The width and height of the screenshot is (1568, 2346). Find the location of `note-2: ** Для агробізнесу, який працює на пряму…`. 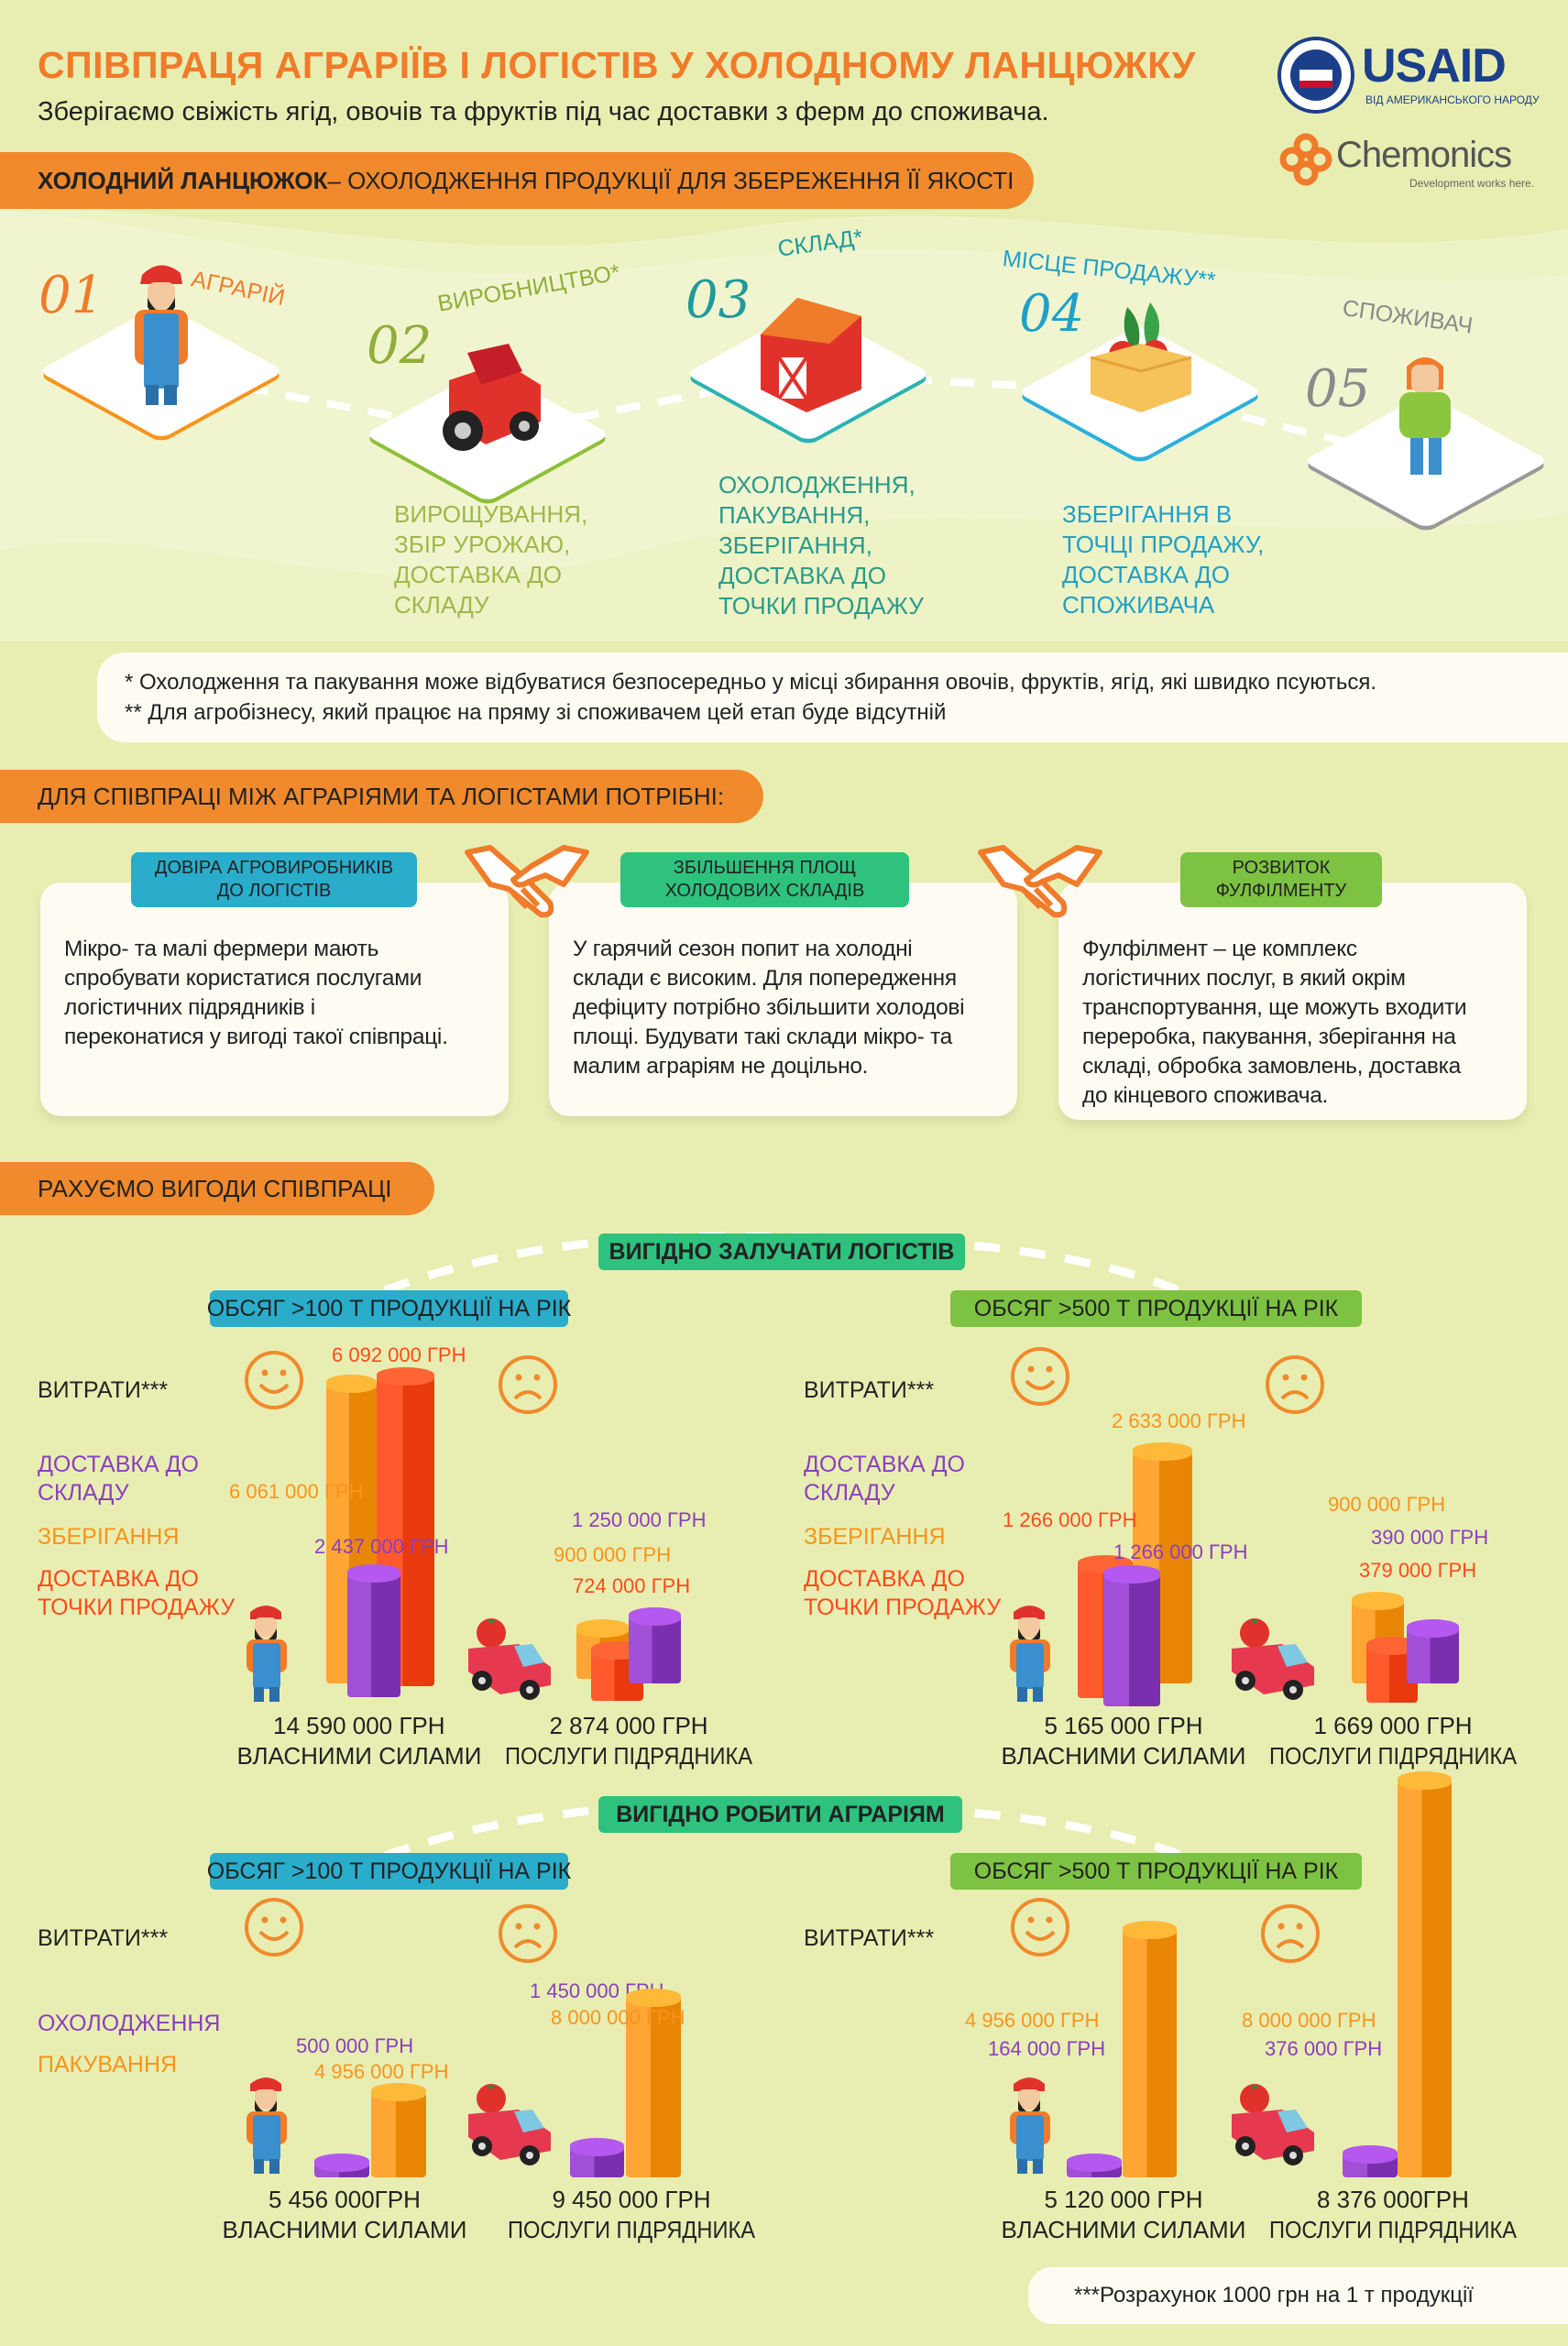

note-2: ** Для агробізнесу, який працює на пряму… is located at coordinates (536, 712).